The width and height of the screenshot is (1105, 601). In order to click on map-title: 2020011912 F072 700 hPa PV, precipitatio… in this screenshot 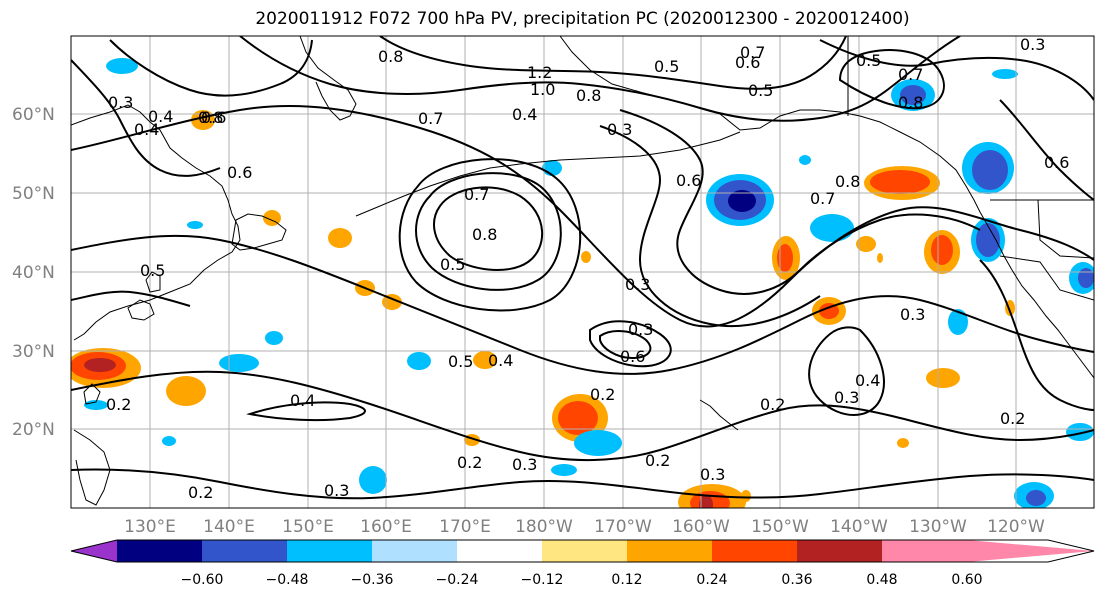, I will do `click(582, 19)`.